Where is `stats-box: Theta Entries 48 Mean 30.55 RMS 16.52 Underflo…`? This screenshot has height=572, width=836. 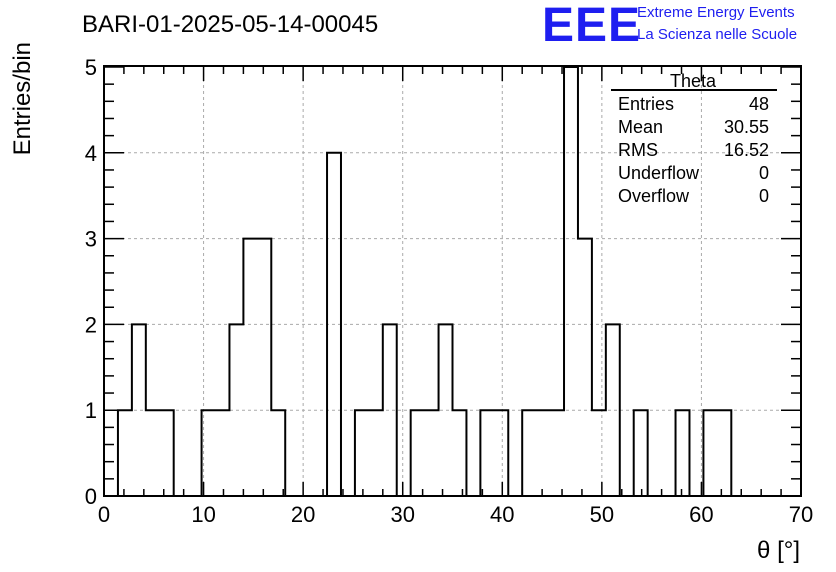
stats-box: Theta Entries 48 Mean 30.55 RMS 16.52 Underflo… is located at coordinates (694, 138).